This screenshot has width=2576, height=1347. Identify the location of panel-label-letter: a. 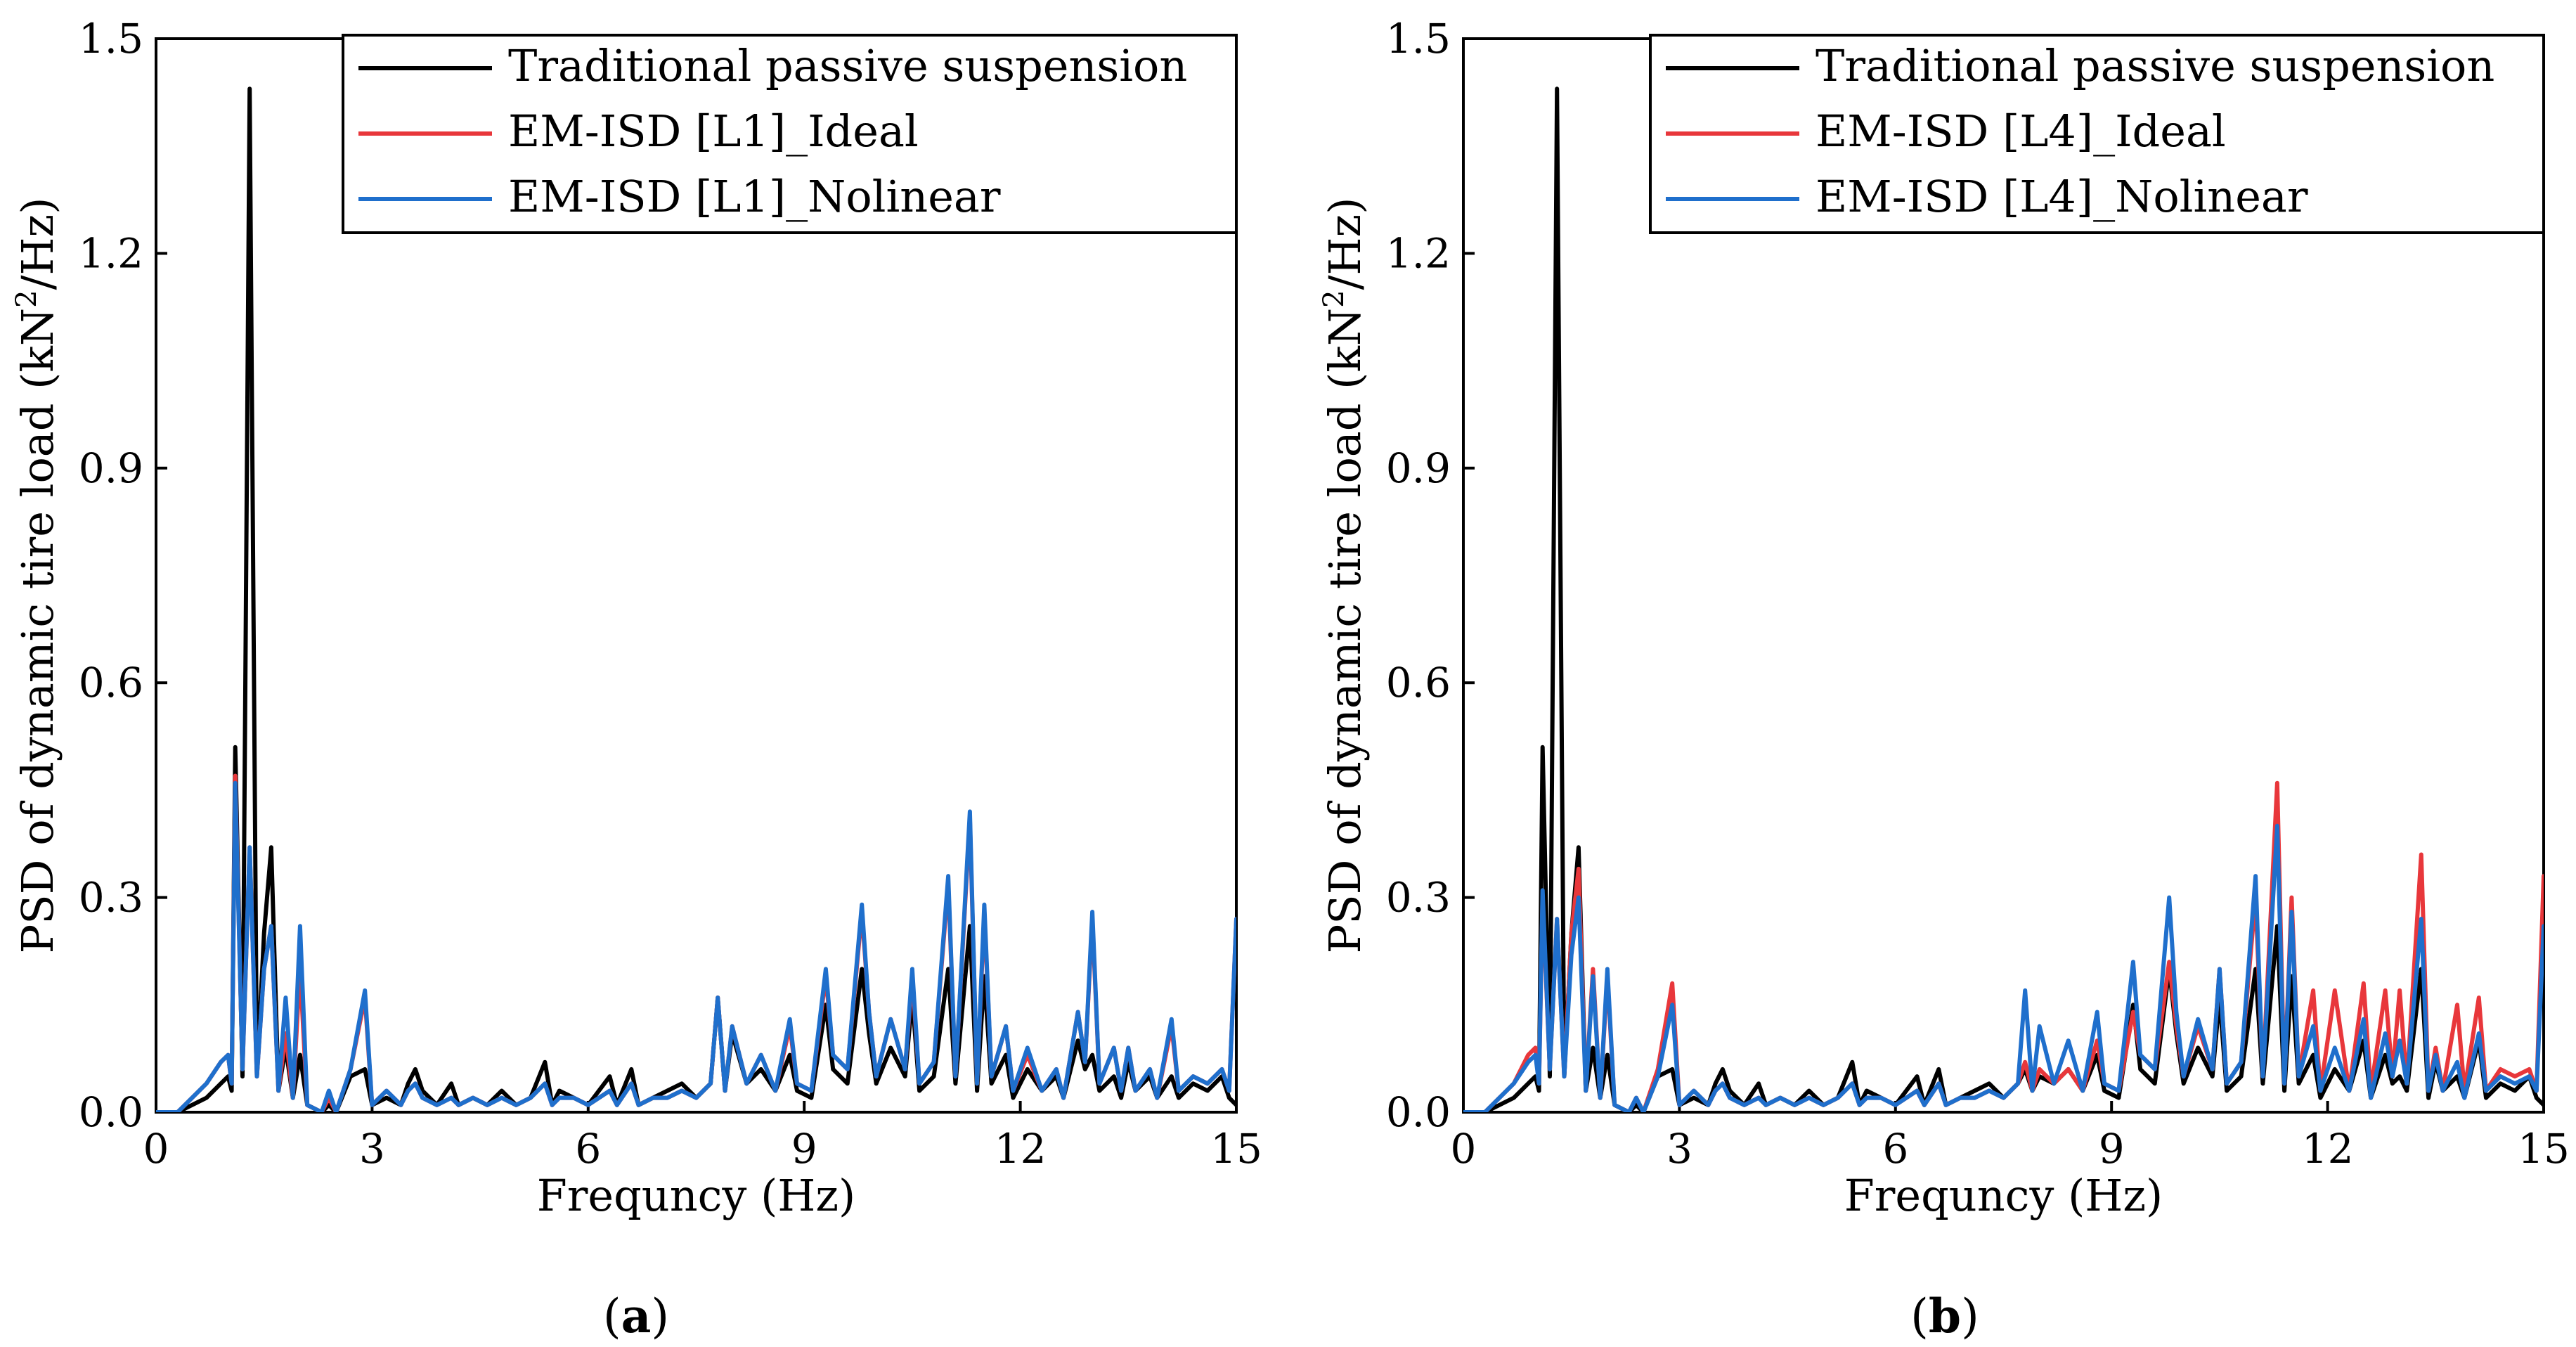
(636, 1316).